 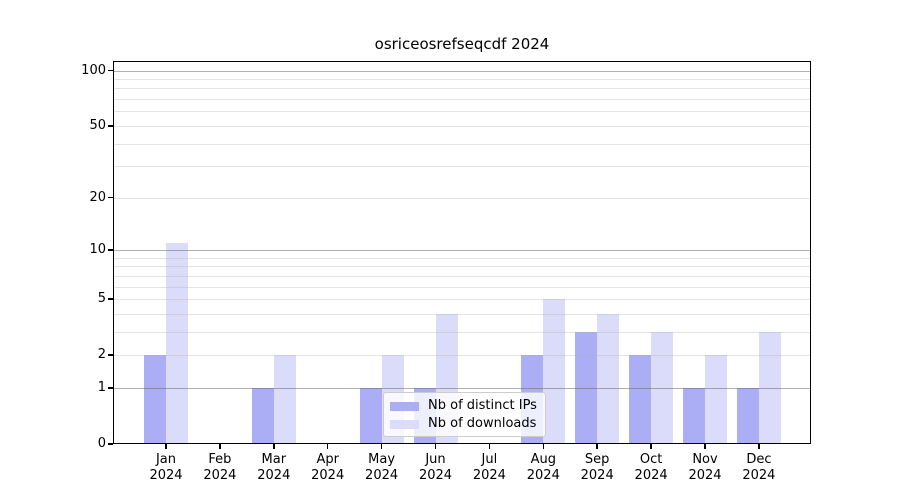 I want to click on legend-swatch-downloads, so click(x=404, y=424).